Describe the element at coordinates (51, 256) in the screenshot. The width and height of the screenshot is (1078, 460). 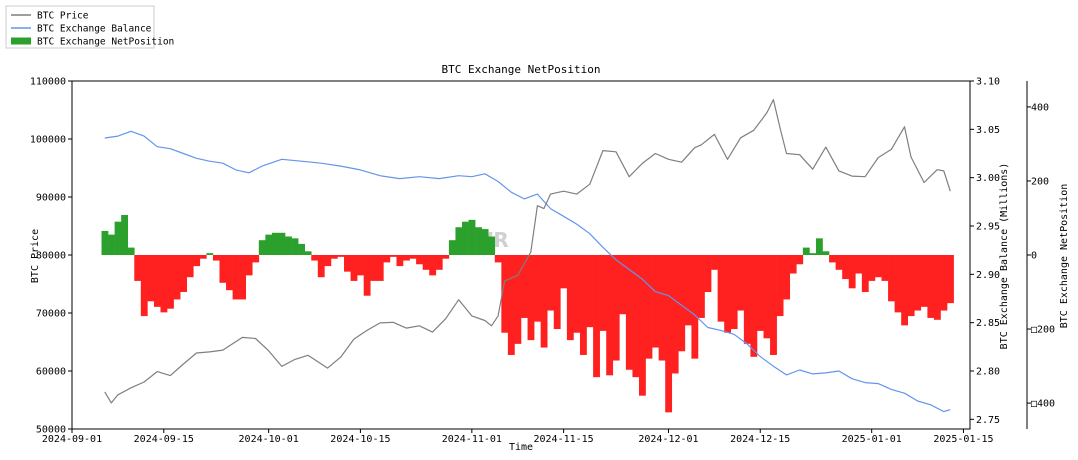
I see `y-left-tick-label: 80000` at that location.